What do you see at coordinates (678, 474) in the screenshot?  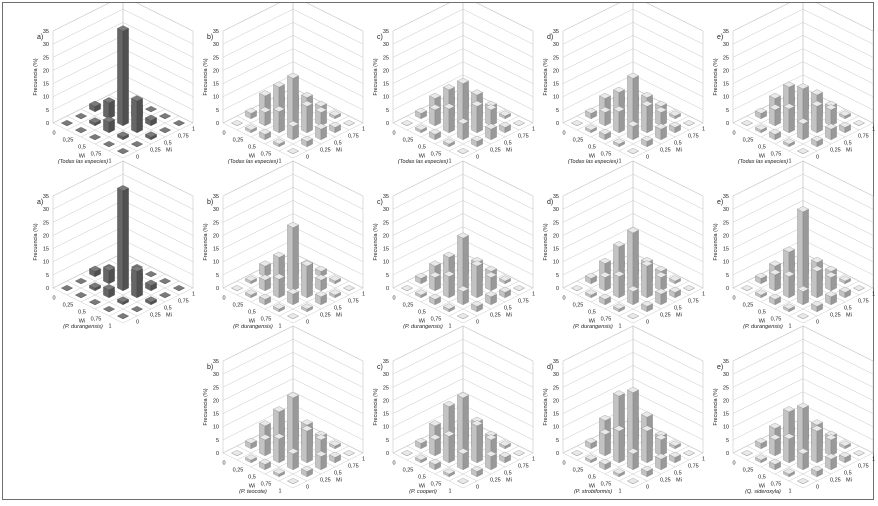 I see `mi-tick-label: 0,5` at bounding box center [678, 474].